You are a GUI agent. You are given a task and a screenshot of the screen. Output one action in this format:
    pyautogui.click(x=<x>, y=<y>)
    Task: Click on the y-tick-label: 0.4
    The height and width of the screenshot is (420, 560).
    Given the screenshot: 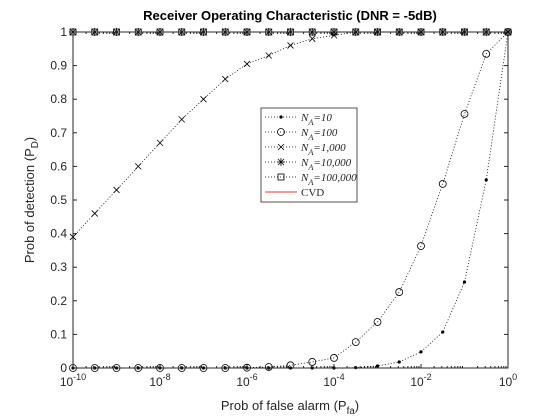 What is the action you would take?
    pyautogui.click(x=58, y=234)
    